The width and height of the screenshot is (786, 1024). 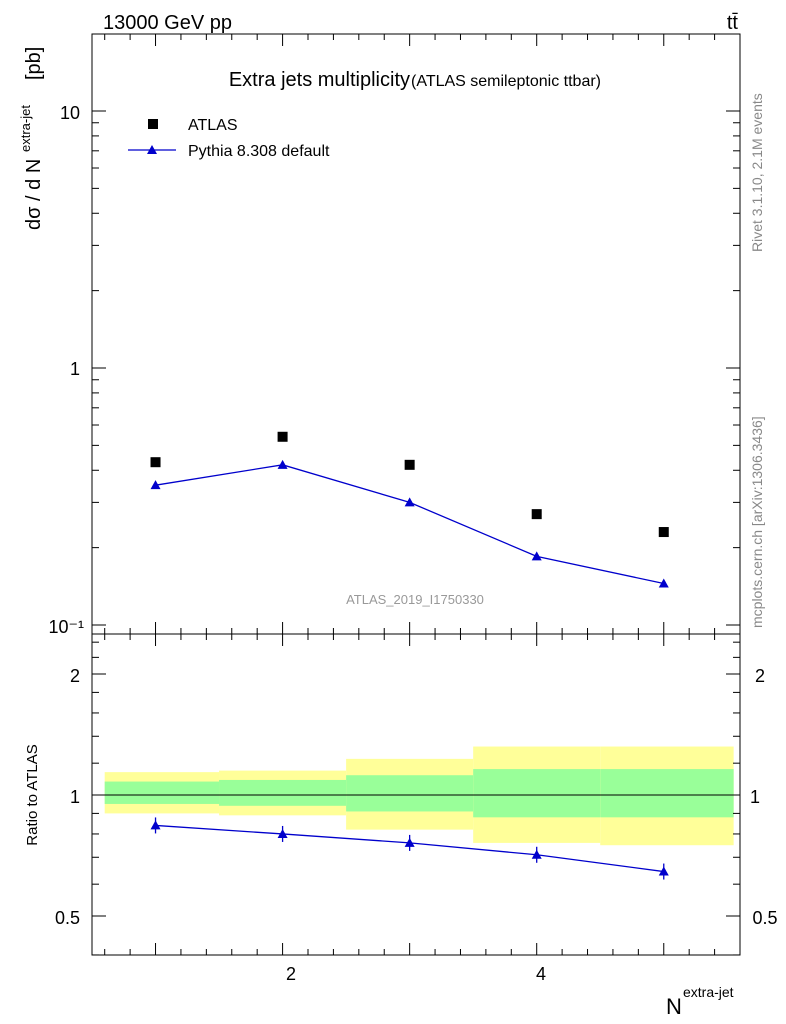 I want to click on chart-subtitle: (ATLAS semileptonic ttbar), so click(x=506, y=81).